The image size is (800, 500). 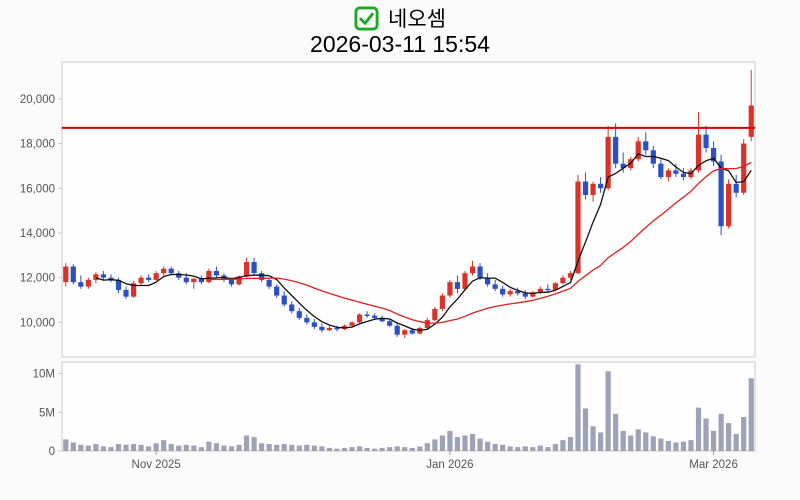 What do you see at coordinates (52, 452) in the screenshot?
I see `svg-text: 0` at bounding box center [52, 452].